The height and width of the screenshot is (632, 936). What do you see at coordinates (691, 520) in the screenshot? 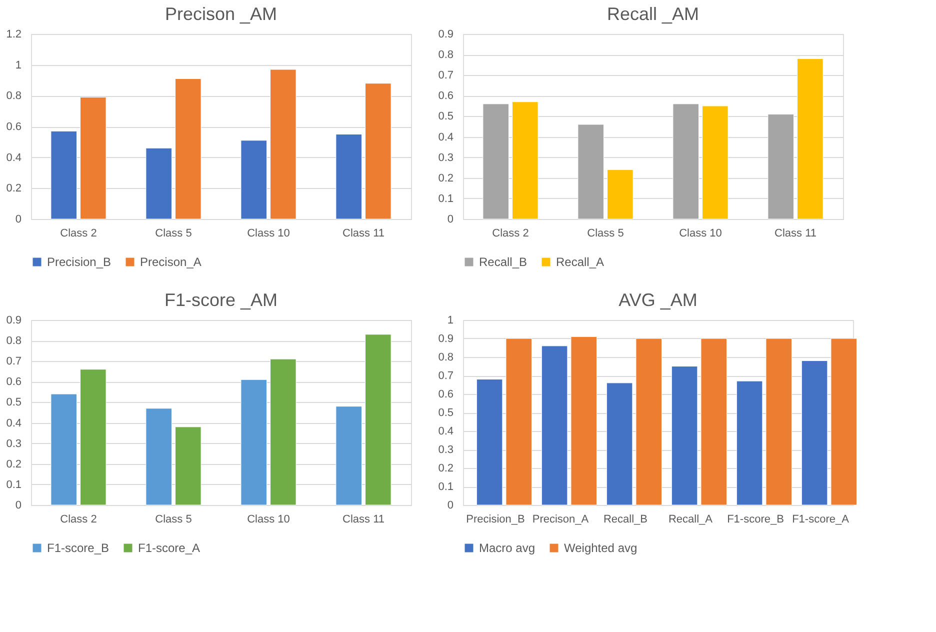
I see `x-tick-label: Recall_A` at bounding box center [691, 520].